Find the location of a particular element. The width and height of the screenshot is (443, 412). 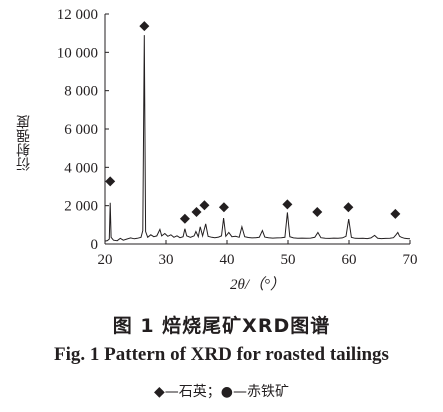

x-tick-label: 70 is located at coordinates (410, 260).